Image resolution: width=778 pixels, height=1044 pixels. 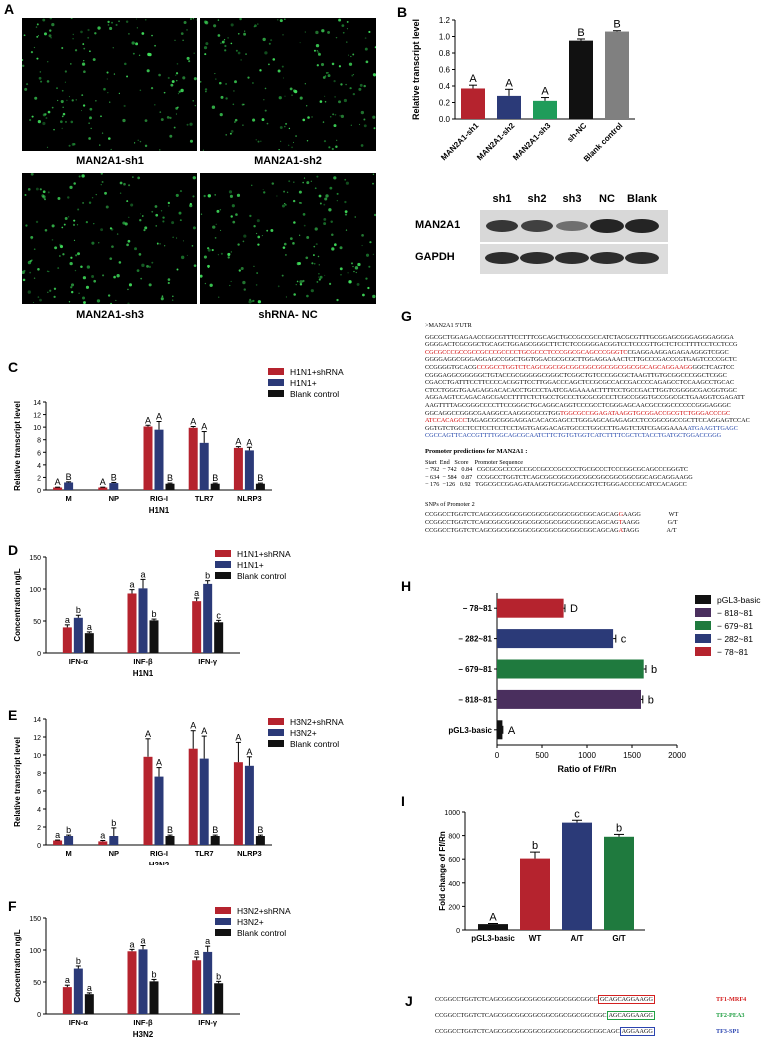 What do you see at coordinates (451, 367) in the screenshot?
I see `sequence-segment: CCGGGGTGCACG` at bounding box center [451, 367].